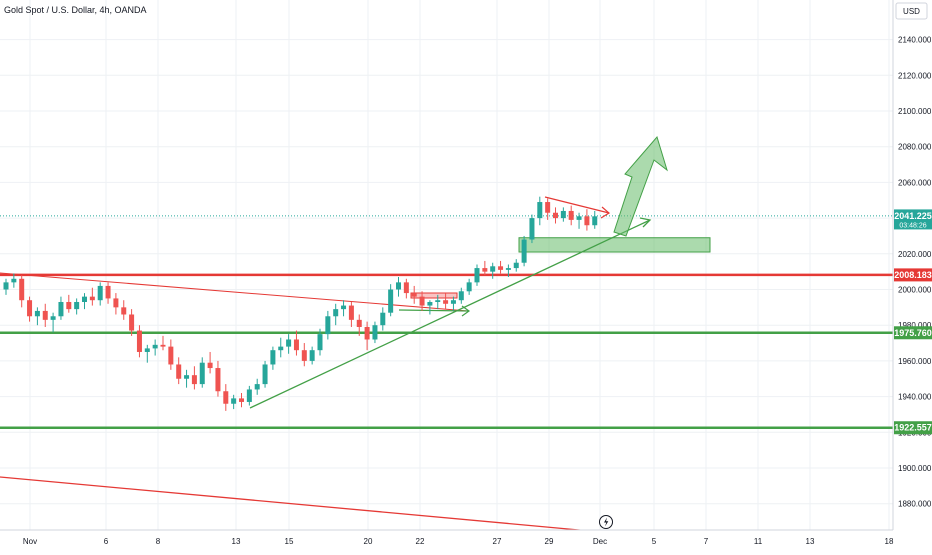  I want to click on support-zone, so click(614, 245).